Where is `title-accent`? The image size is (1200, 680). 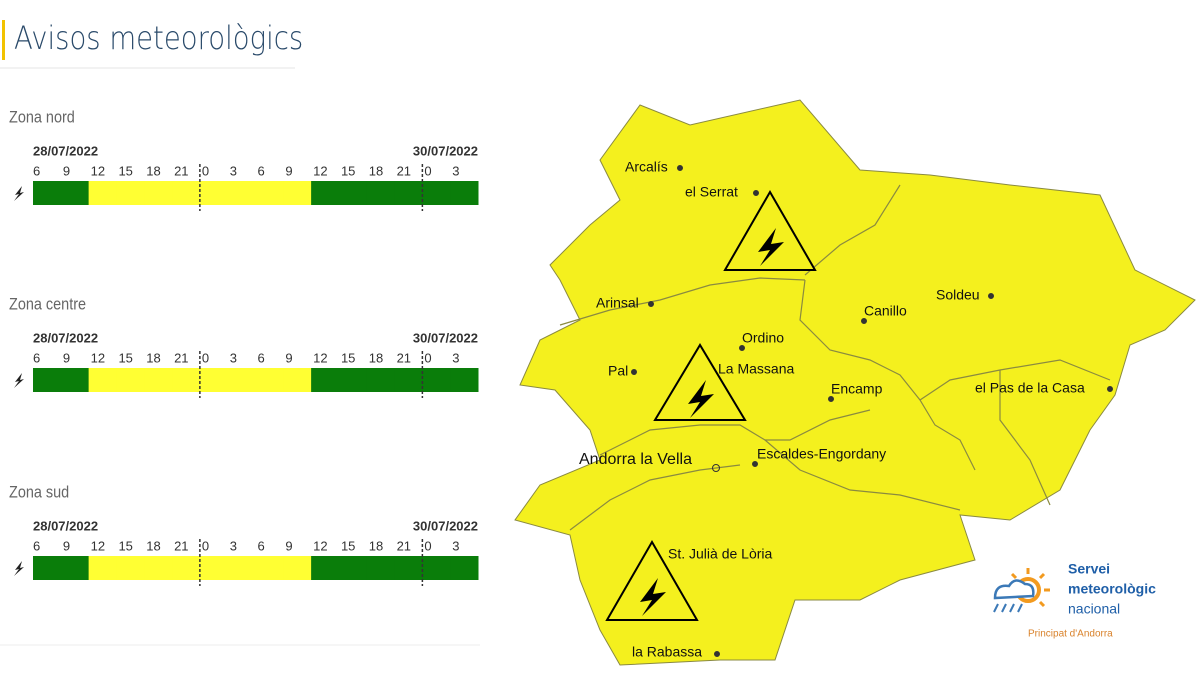
title-accent is located at coordinates (3, 40).